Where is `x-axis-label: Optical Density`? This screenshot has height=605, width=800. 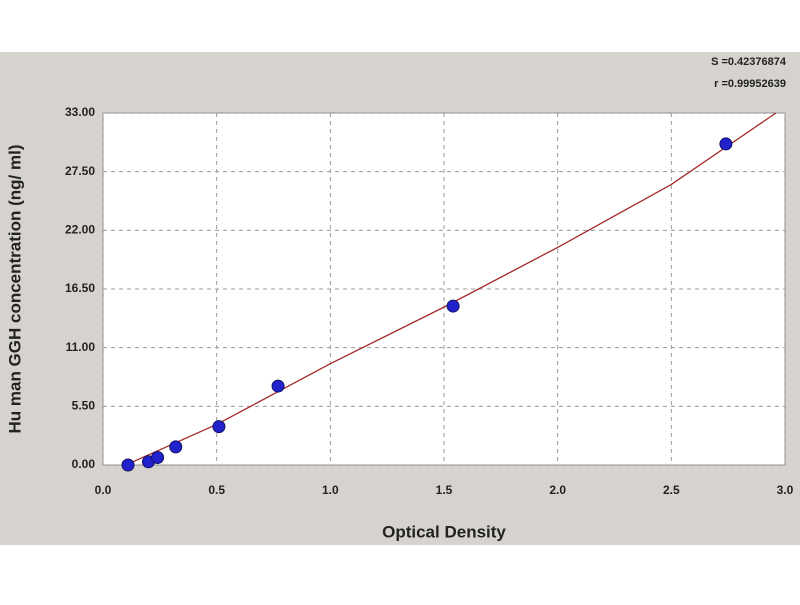 x-axis-label: Optical Density is located at coordinates (444, 531).